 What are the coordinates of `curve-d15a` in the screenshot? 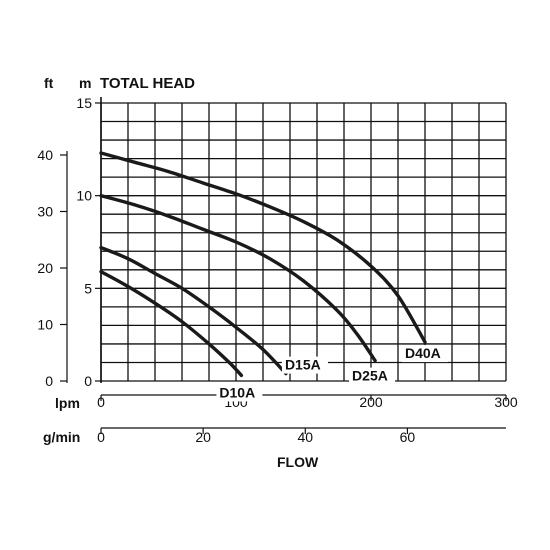 It's located at (193, 310).